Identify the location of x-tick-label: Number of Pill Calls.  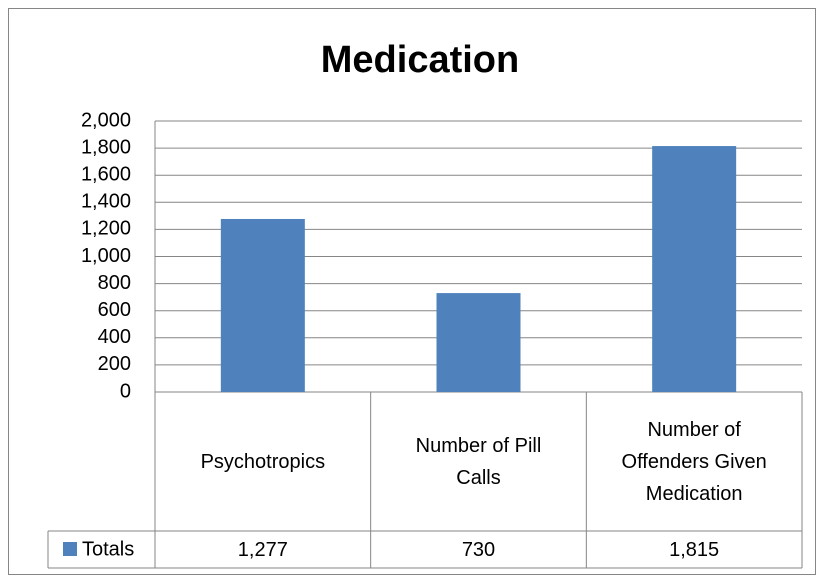
(478, 461).